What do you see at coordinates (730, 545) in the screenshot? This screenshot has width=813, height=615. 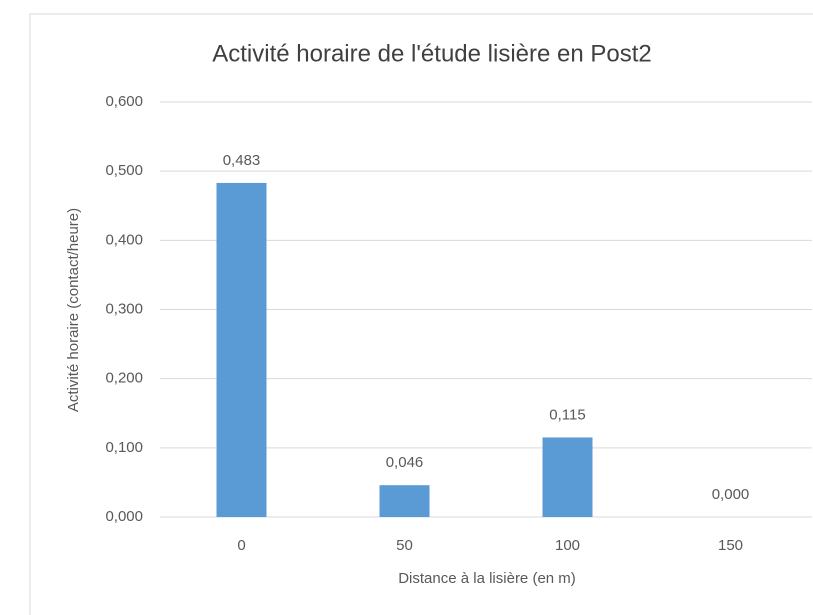 I see `x-tick-label: 150` at bounding box center [730, 545].